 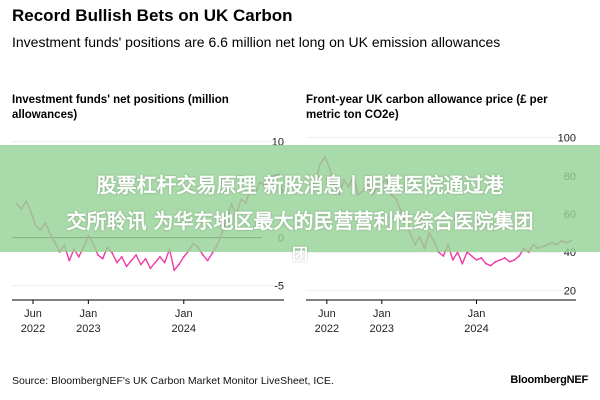 What do you see at coordinates (33, 329) in the screenshot?
I see `net-positions-xtick-label-year: 2022` at bounding box center [33, 329].